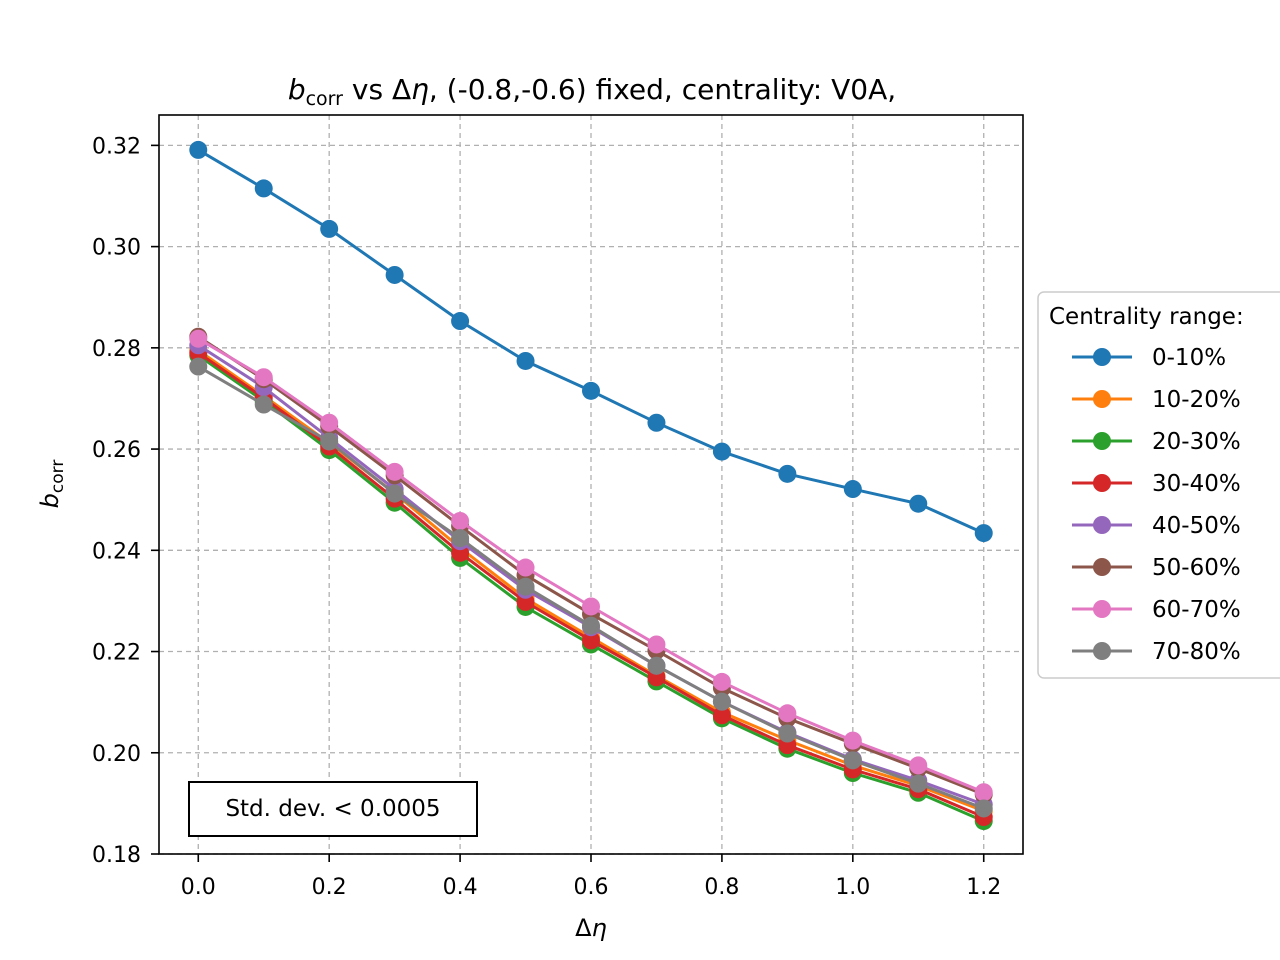  Describe the element at coordinates (662, 89) in the screenshot. I see `title-rest: , (-0.8,-0.6) fixed, centrality: V0A,` at that location.